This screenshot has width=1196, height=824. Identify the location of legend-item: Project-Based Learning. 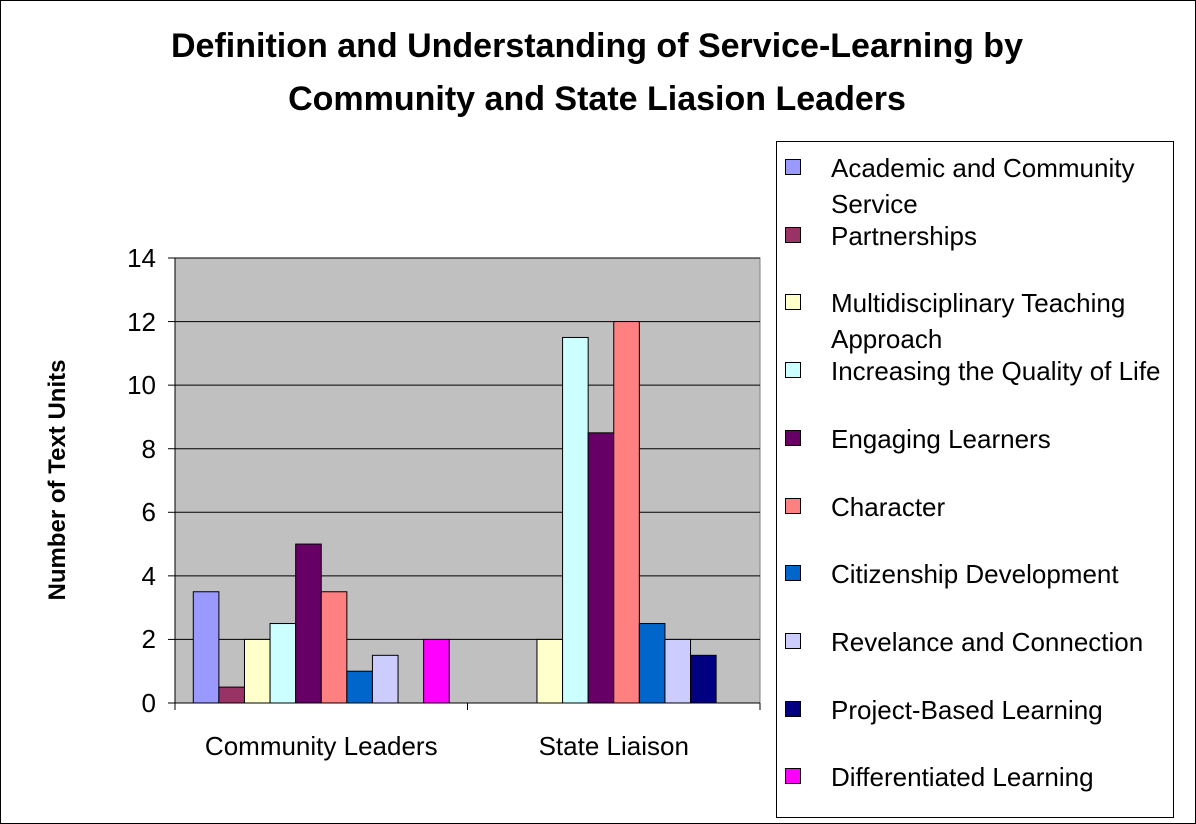
(977, 726).